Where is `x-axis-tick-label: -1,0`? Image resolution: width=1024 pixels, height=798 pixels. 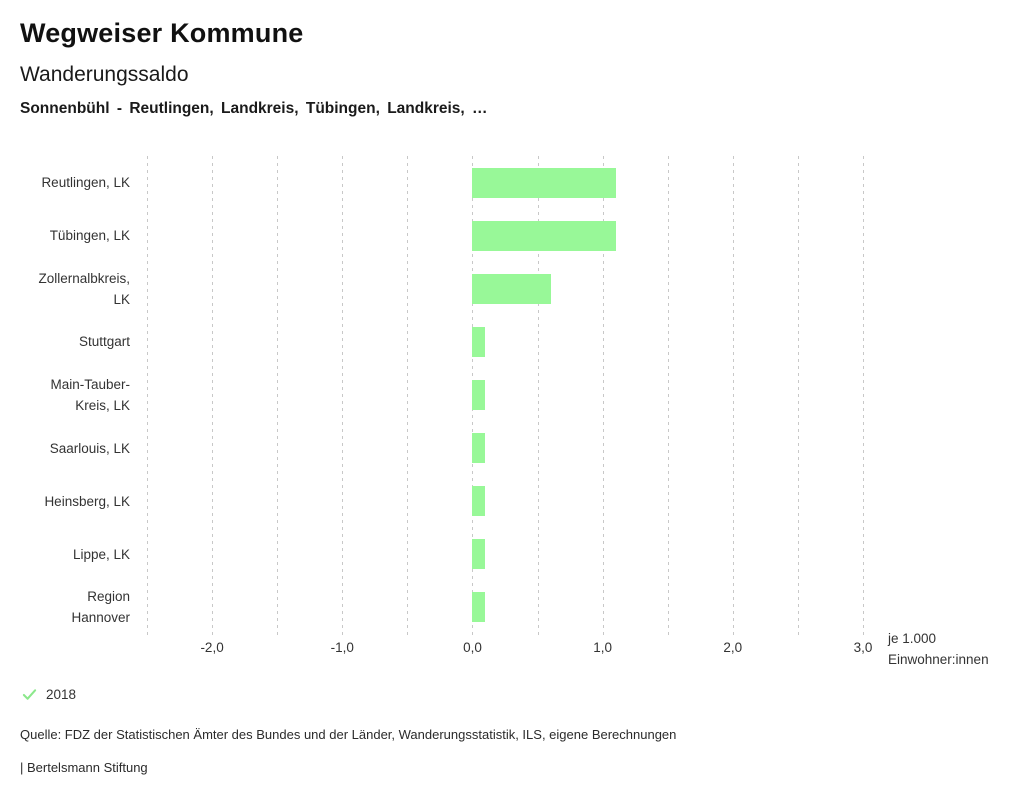 x-axis-tick-label: -1,0 is located at coordinates (342, 647).